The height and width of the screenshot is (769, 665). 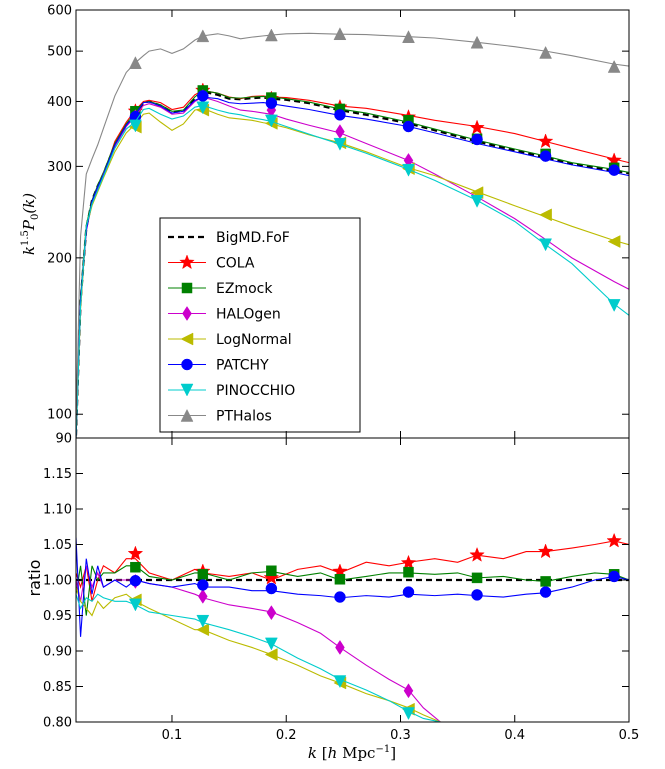 What do you see at coordinates (244, 289) in the screenshot?
I see `legend-label: EZmock` at bounding box center [244, 289].